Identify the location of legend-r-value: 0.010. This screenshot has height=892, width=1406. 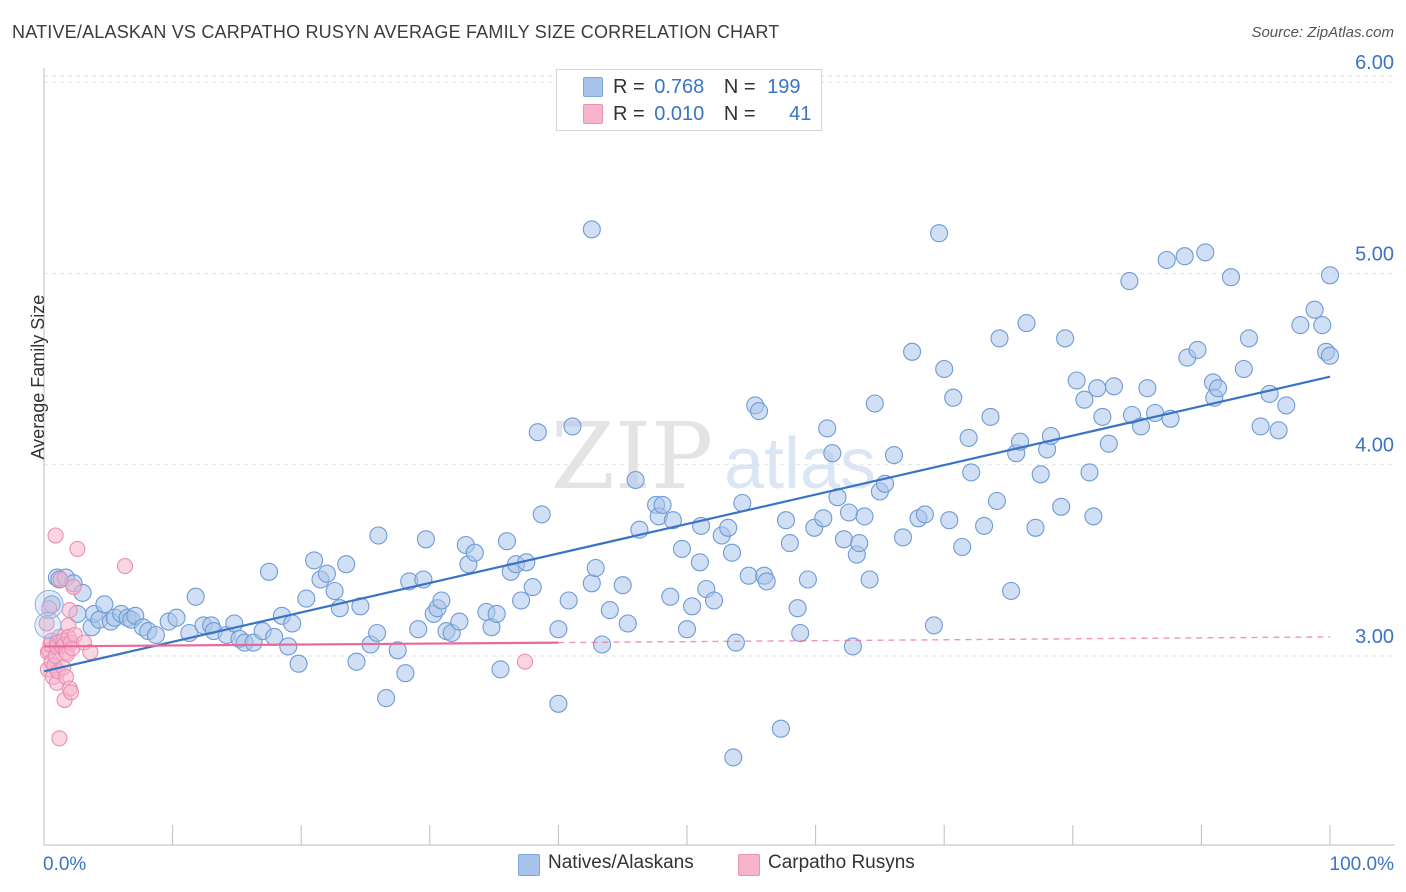
(679, 113).